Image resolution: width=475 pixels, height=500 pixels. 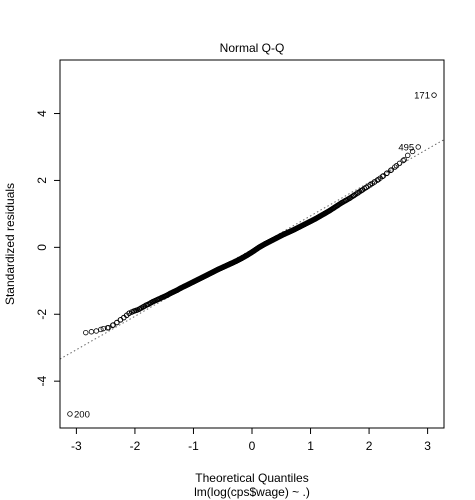 I want to click on x-tick-label: 1, so click(x=310, y=446).